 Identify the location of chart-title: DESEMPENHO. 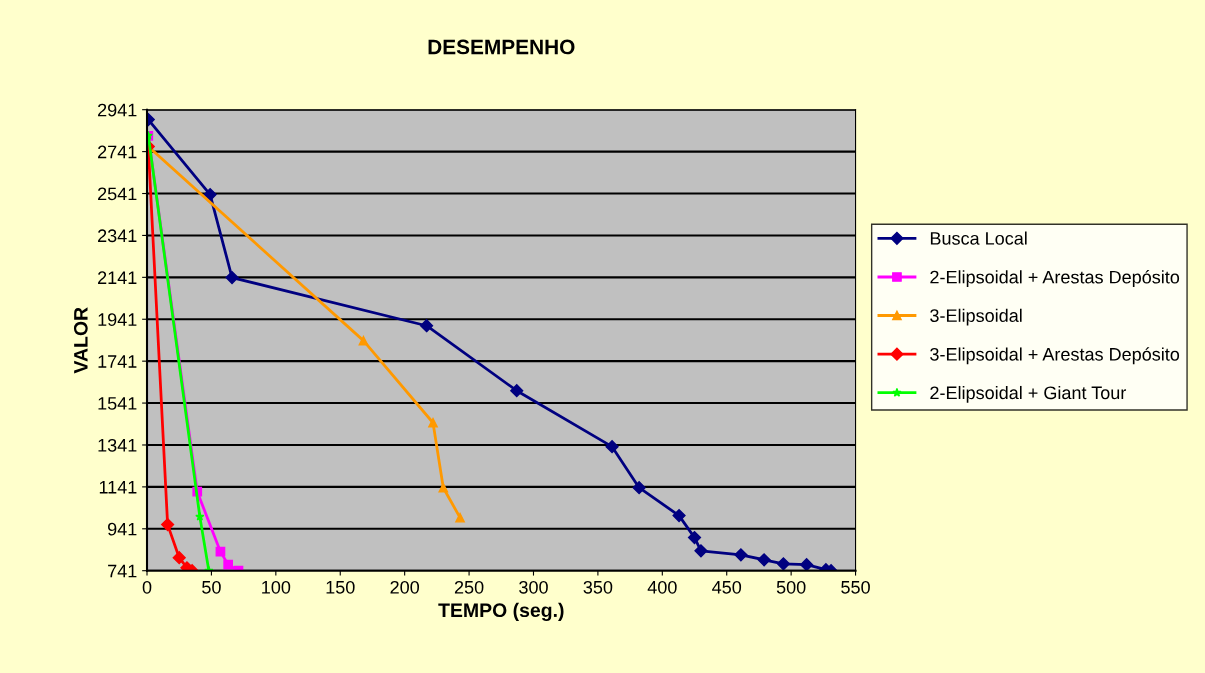
(501, 47).